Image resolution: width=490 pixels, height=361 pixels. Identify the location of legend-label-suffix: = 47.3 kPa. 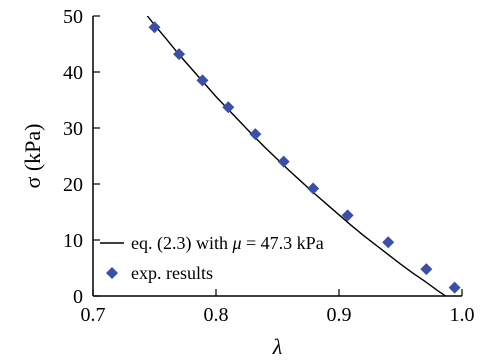
(283, 243).